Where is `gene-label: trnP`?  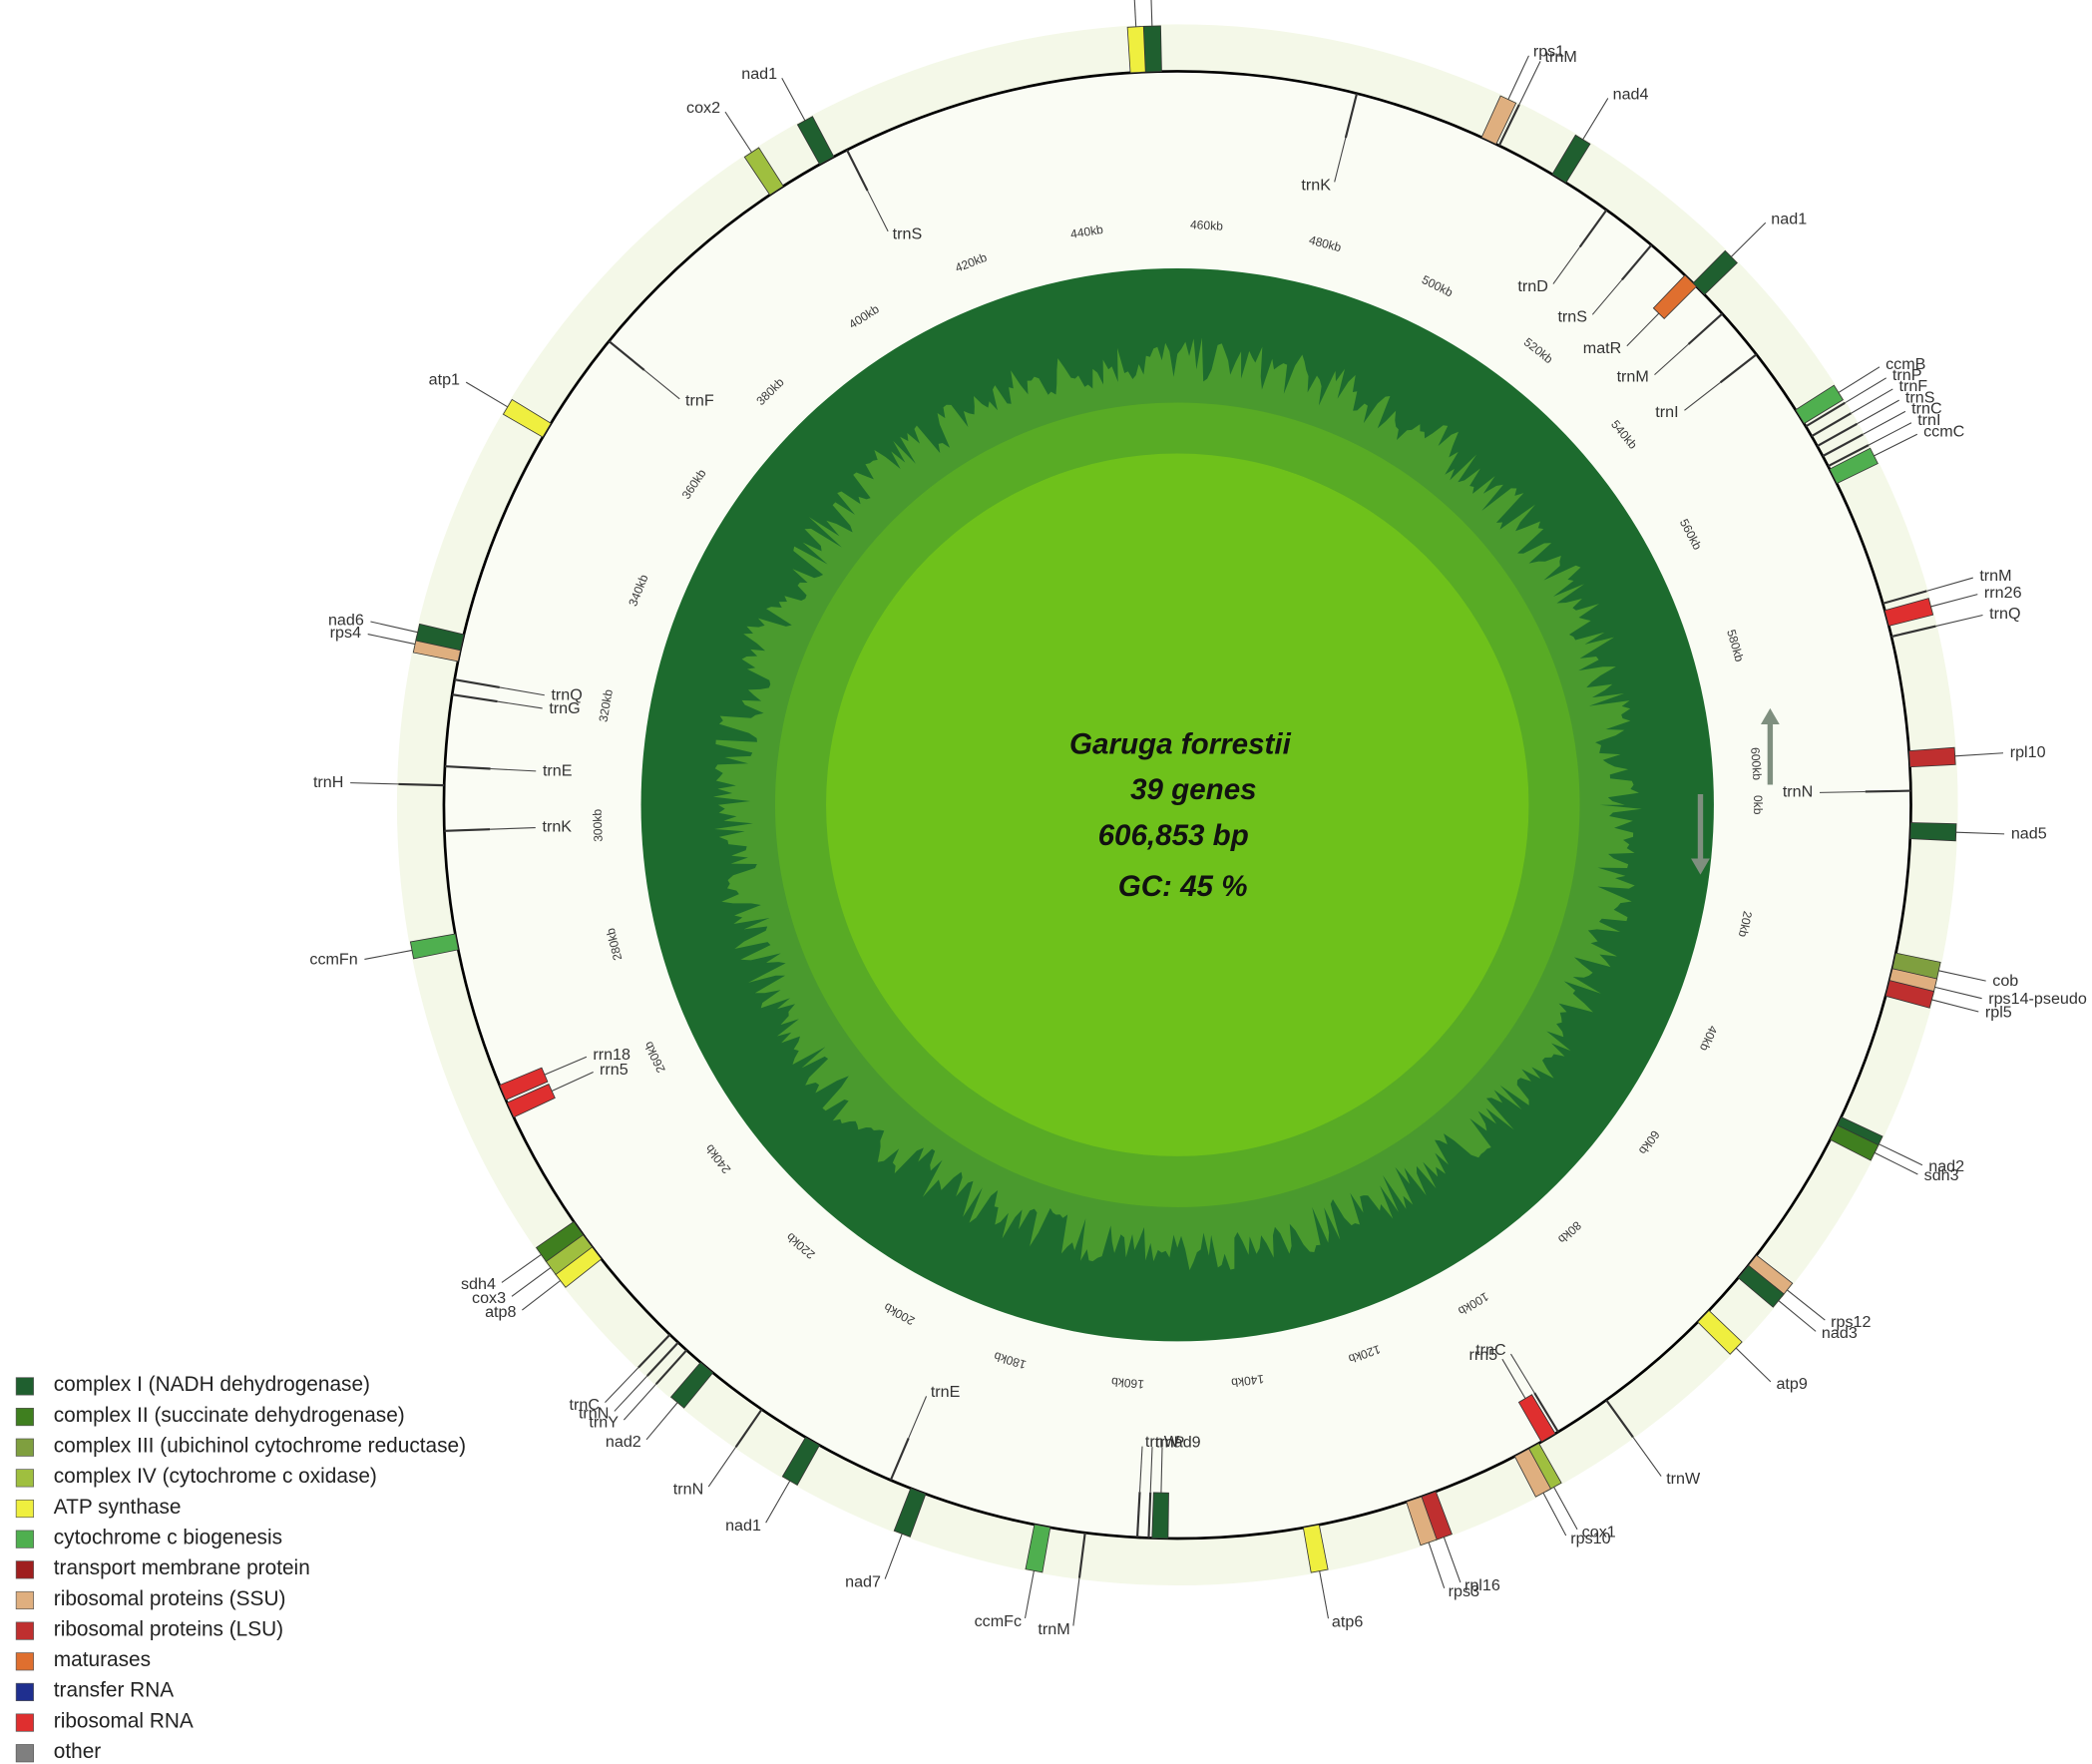 gene-label: trnP is located at coordinates (1907, 375).